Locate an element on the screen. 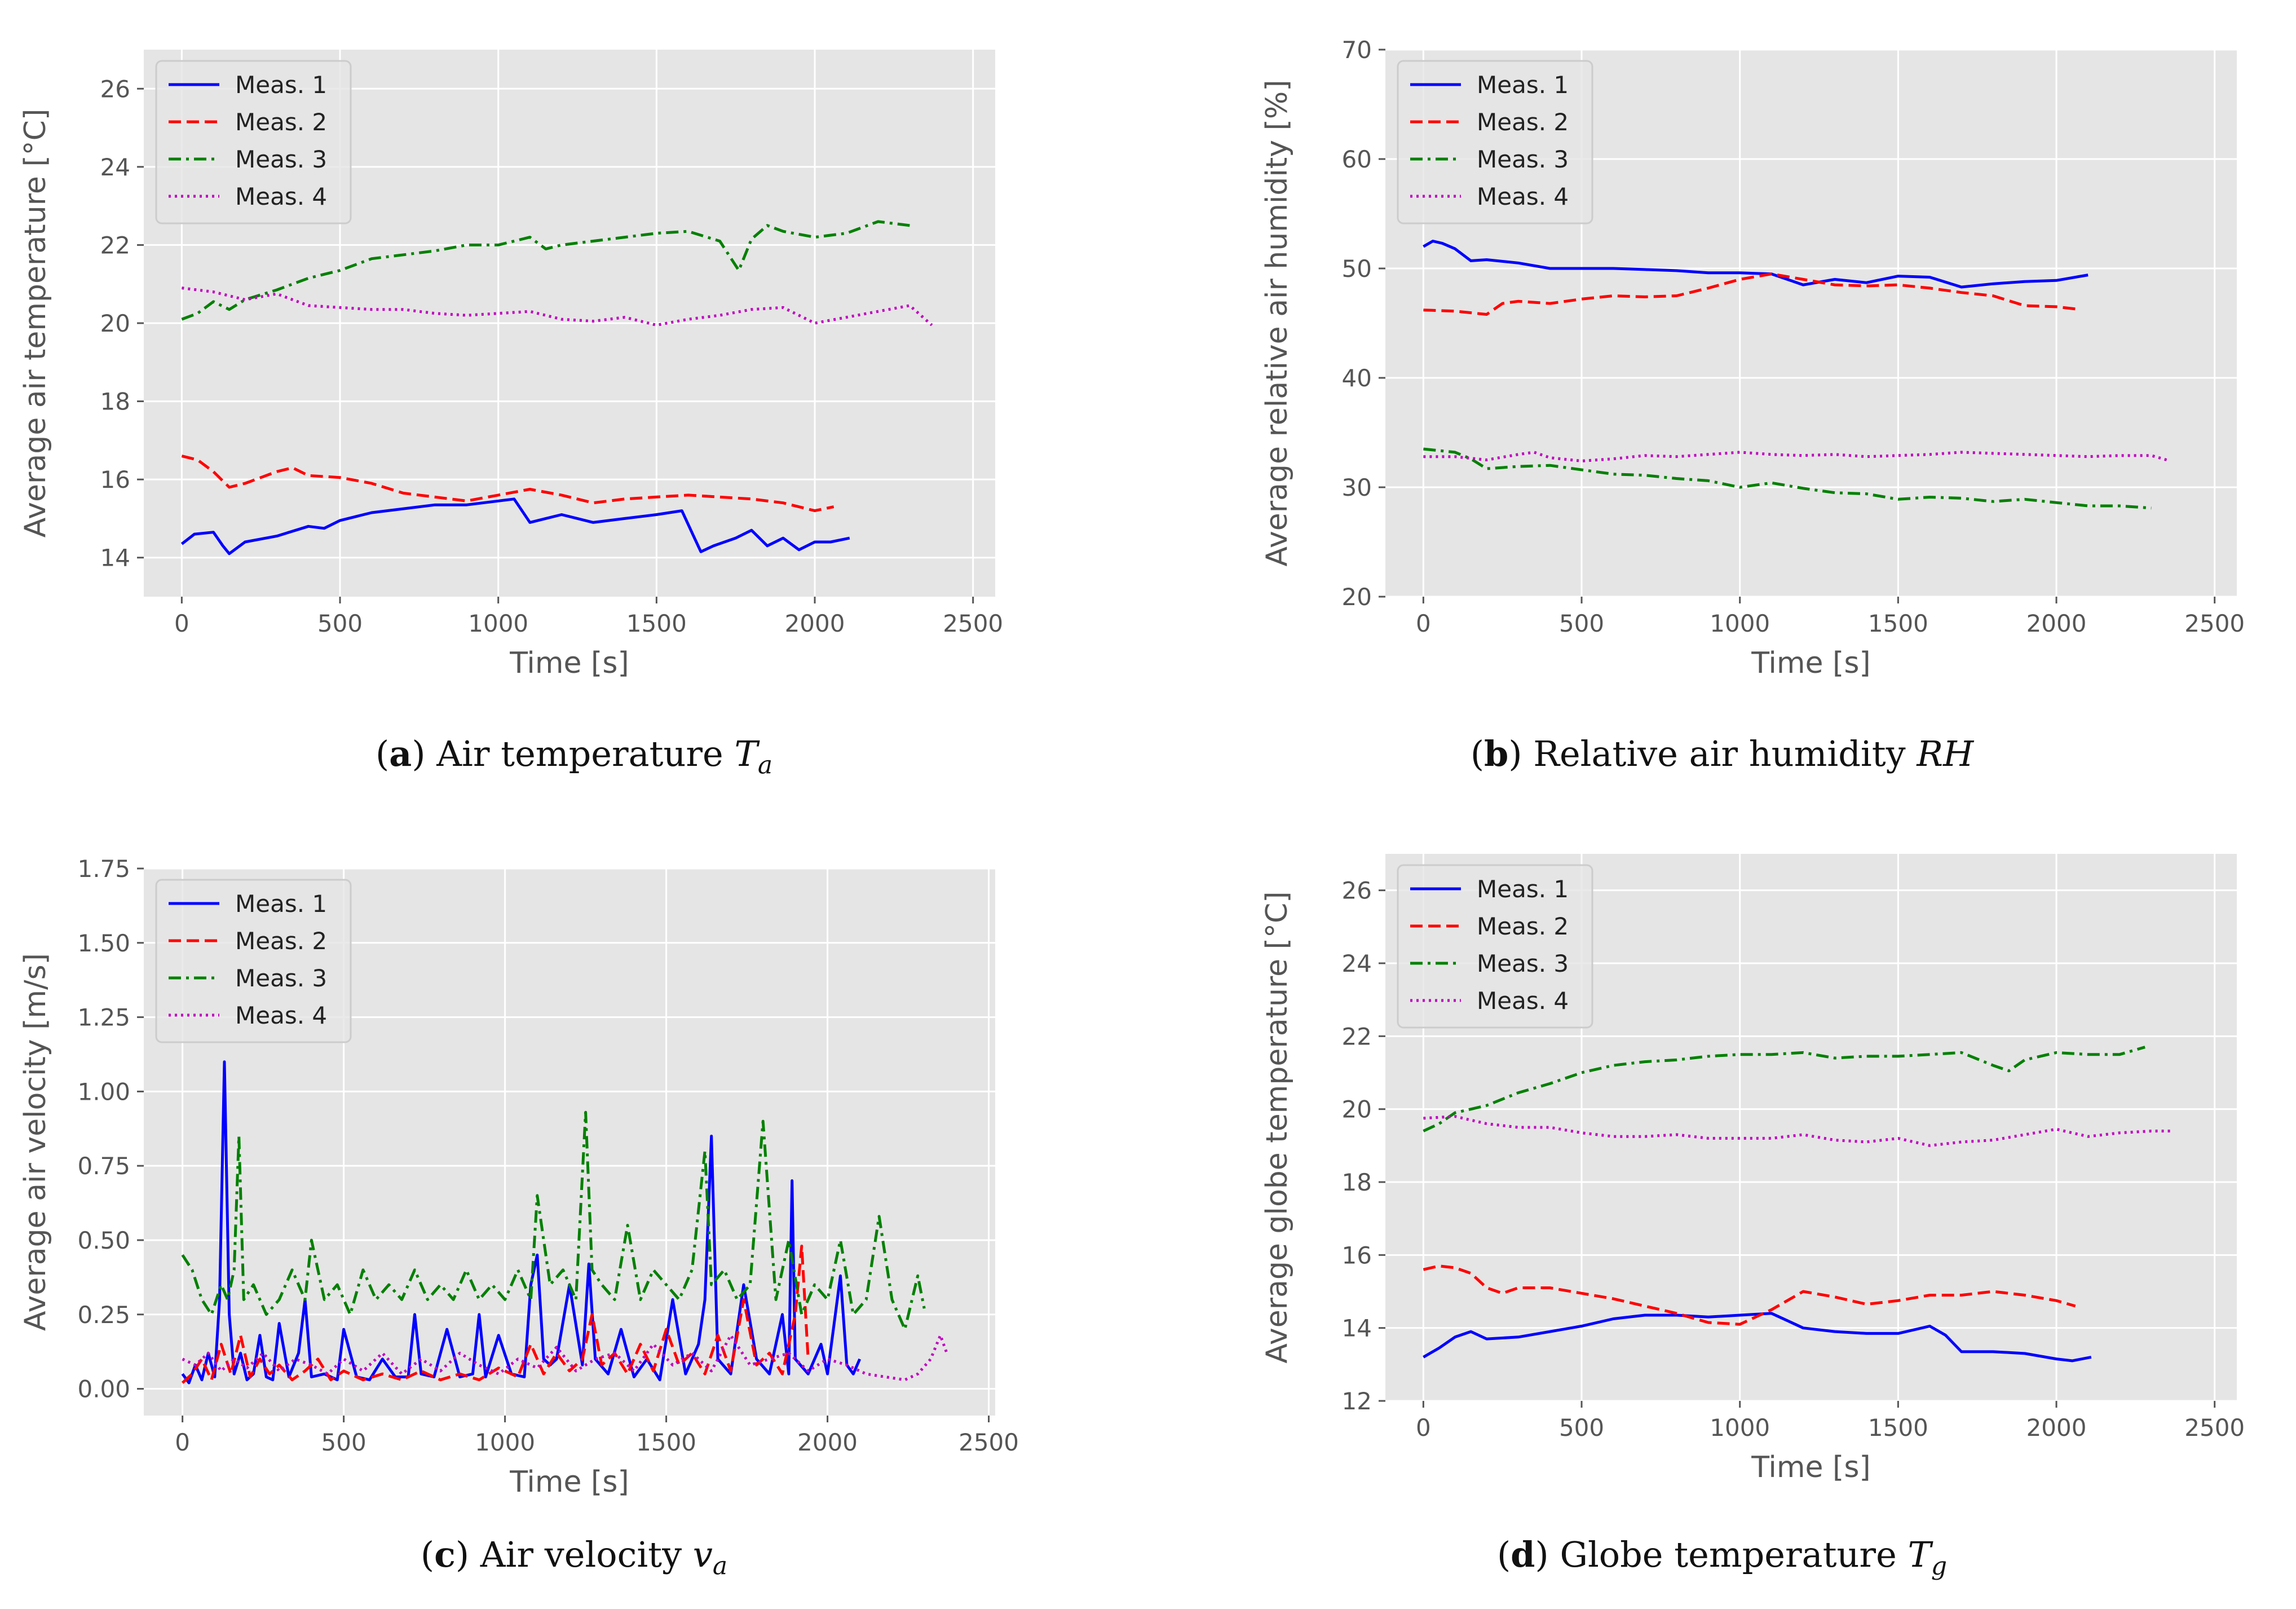 The width and height of the screenshot is (2296, 1609). y-tick-label: 1.75 is located at coordinates (103, 869).